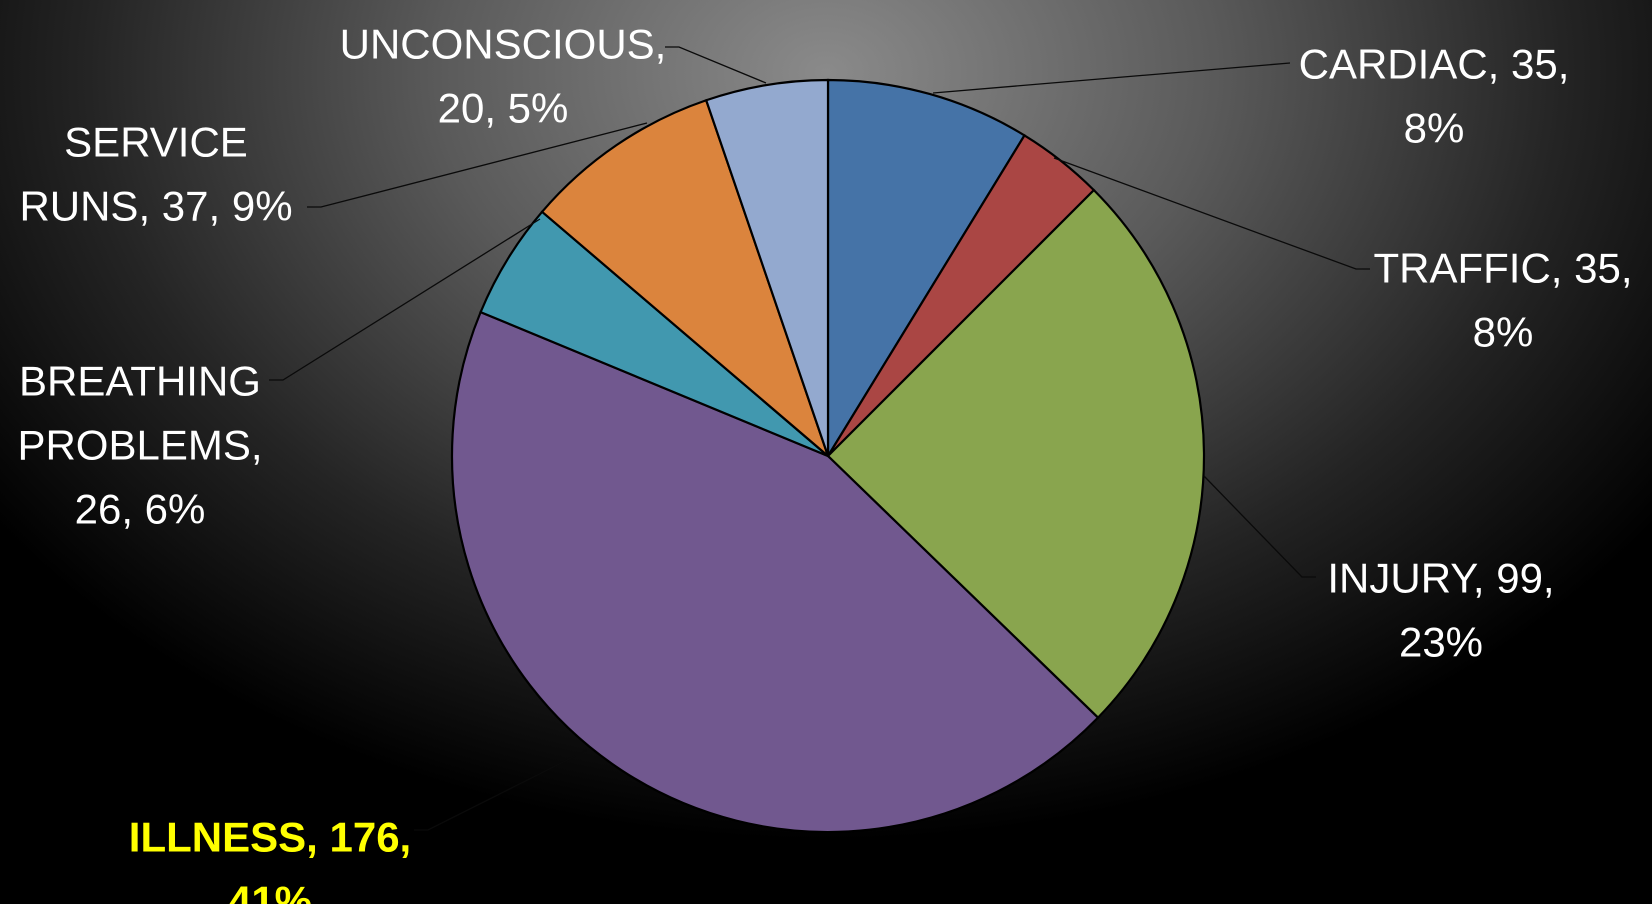  What do you see at coordinates (155, 173) in the screenshot?
I see `data-label-service-runs: SERVICE RUNS, 37, 9%` at bounding box center [155, 173].